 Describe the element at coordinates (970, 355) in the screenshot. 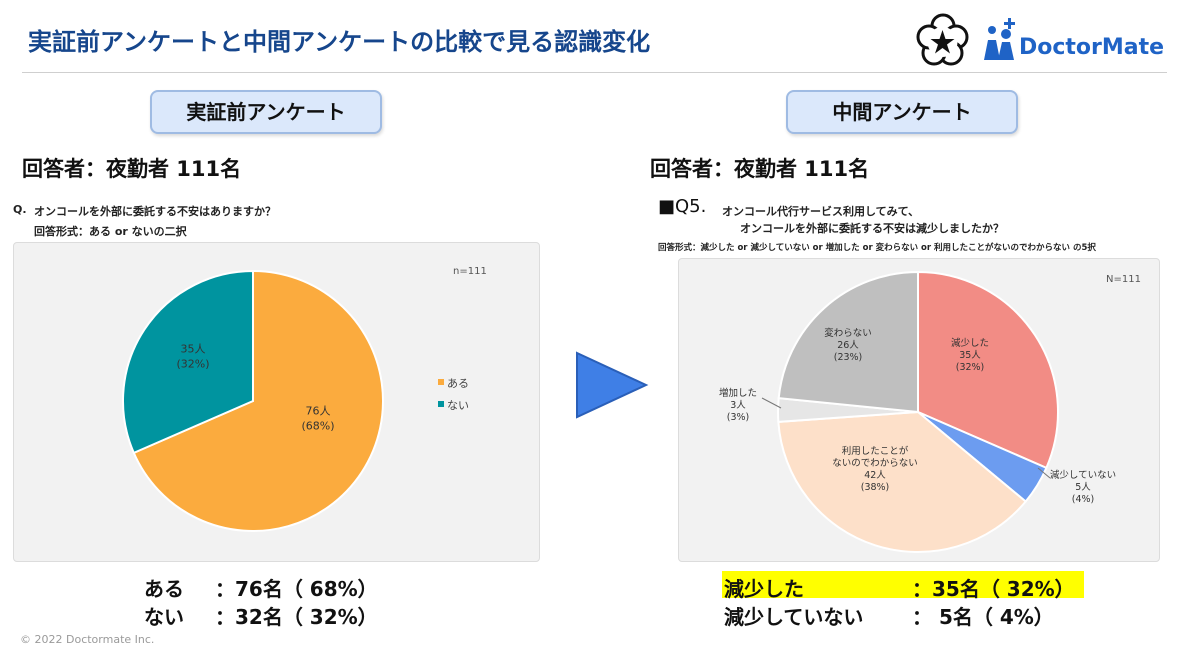

I see `pie-label-1-0-2: 35人` at that location.